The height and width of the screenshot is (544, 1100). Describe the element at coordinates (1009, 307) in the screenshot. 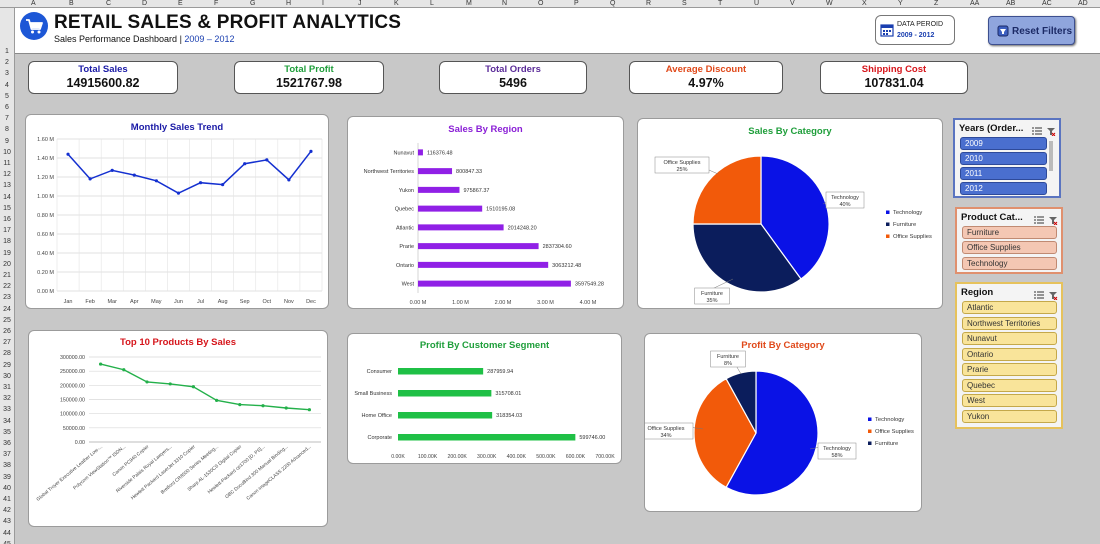

I see `slicer-item-atlantic: Atlantic` at that location.